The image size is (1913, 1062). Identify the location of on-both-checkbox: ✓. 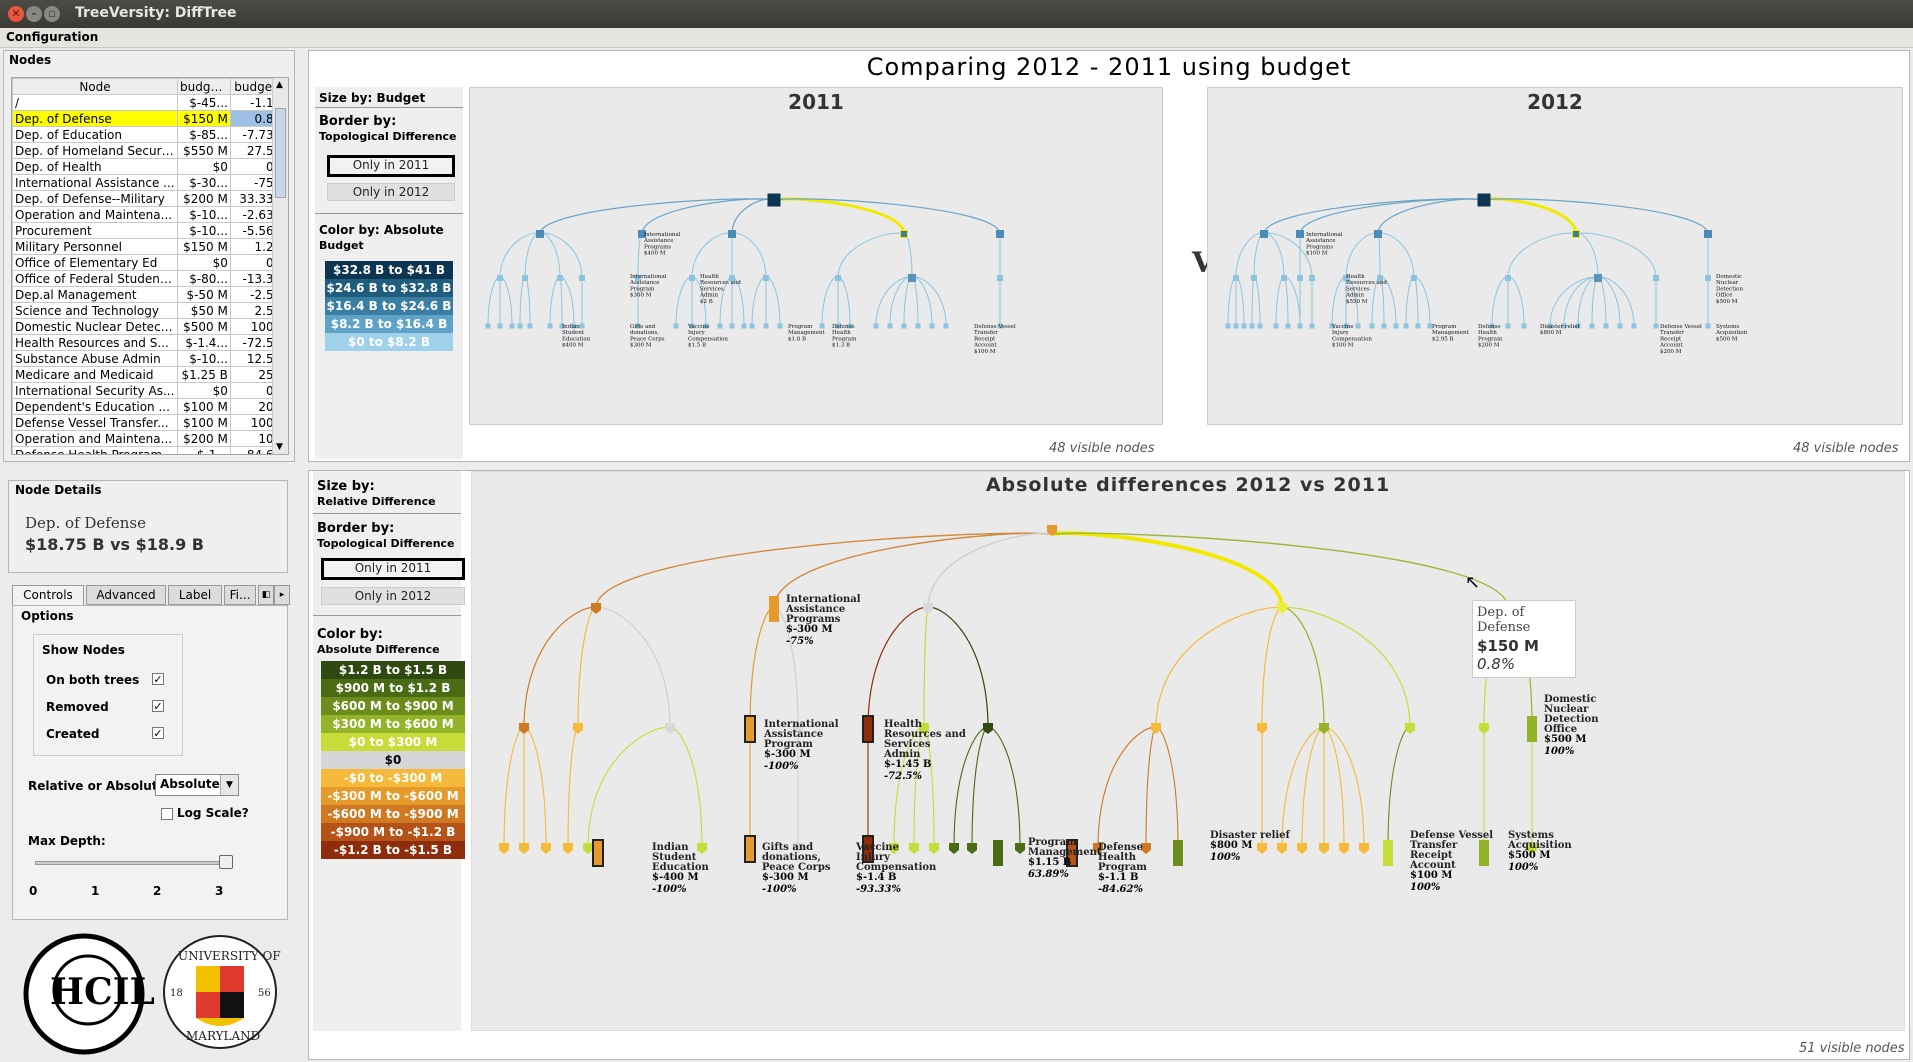
(158, 679).